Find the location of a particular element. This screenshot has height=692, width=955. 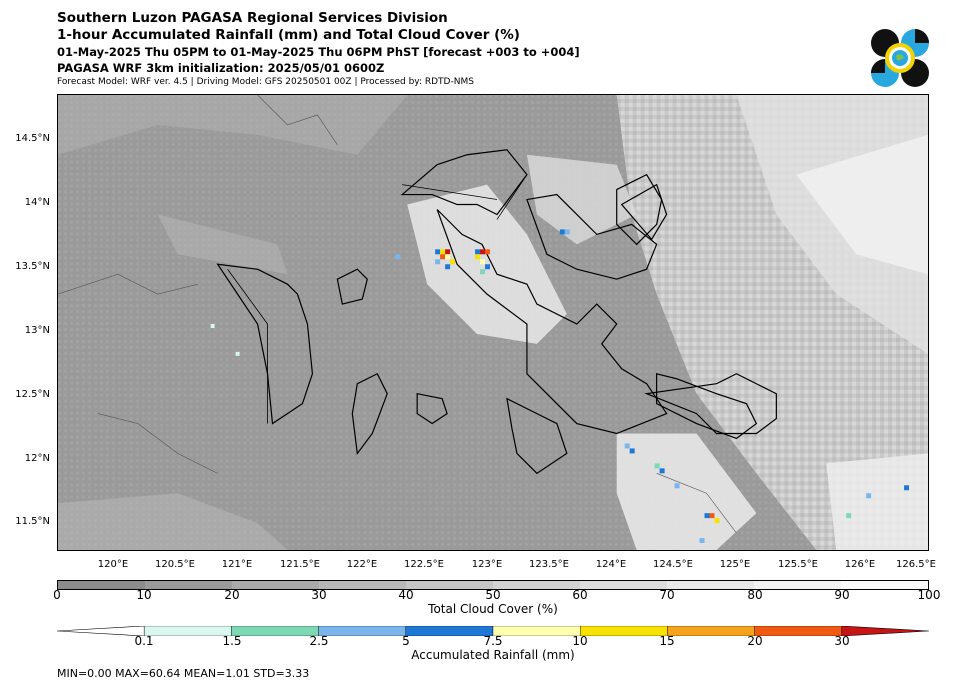

cc-tick: 50 is located at coordinates (493, 595).